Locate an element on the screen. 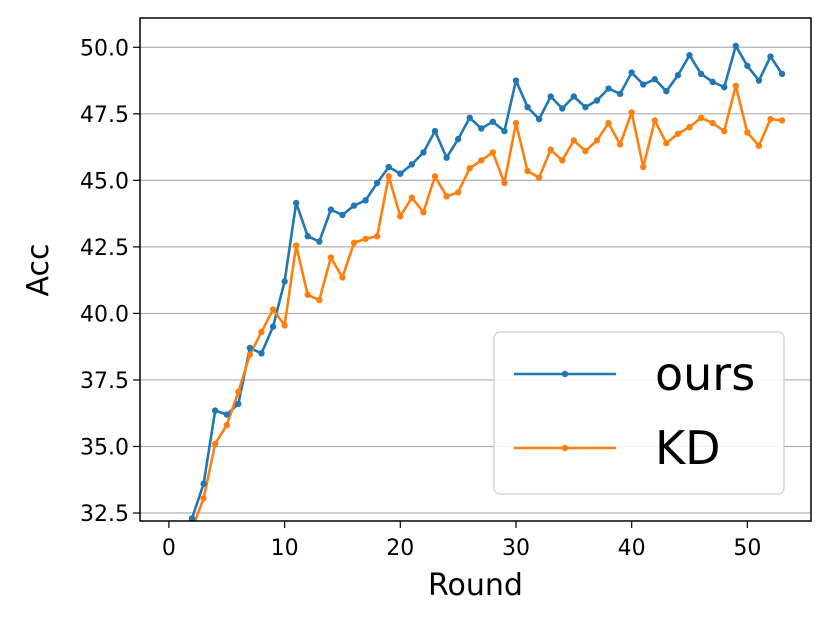 The height and width of the screenshot is (623, 830). x-tick-label: 10 is located at coordinates (285, 548).